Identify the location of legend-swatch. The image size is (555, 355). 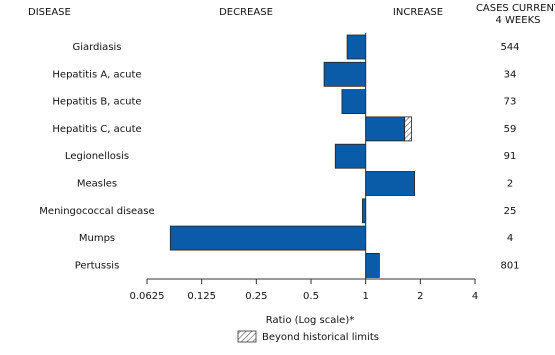
(247, 336).